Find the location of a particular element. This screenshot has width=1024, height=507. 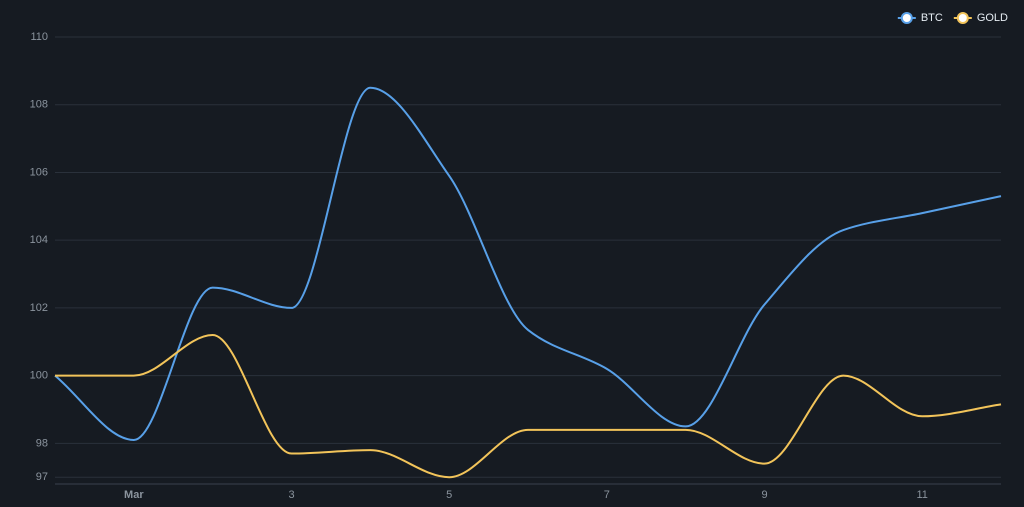

y-tick-label: 106 is located at coordinates (39, 172).